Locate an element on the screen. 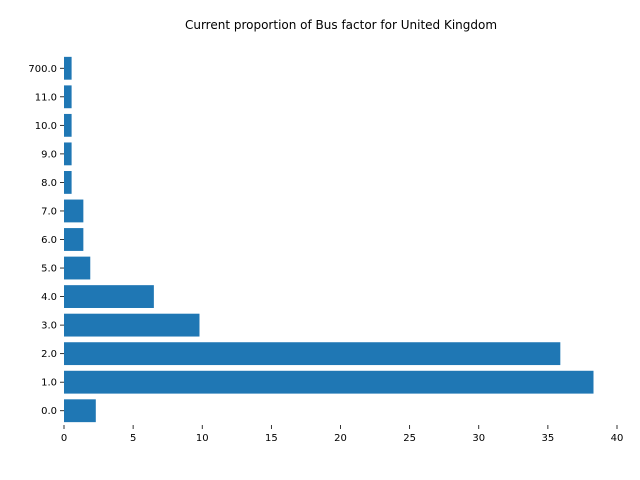  y-tick-label: 700.0 is located at coordinates (42, 69).